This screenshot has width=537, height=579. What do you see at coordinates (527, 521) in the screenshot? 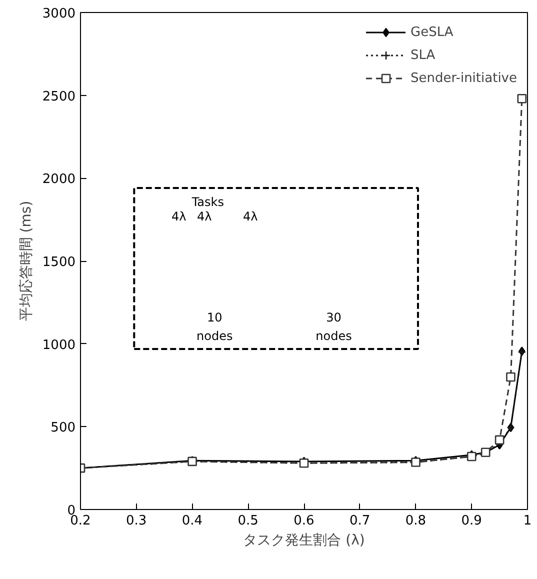
I see `x-tick-label: 1` at bounding box center [527, 521].